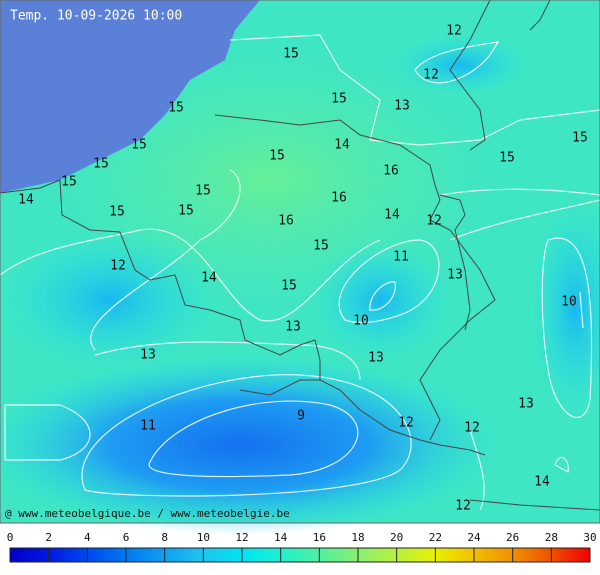 Image resolution: width=600 pixels, height=575 pixels. Describe the element at coordinates (203, 537) in the screenshot. I see `colorbar-tick-label: 10` at that location.